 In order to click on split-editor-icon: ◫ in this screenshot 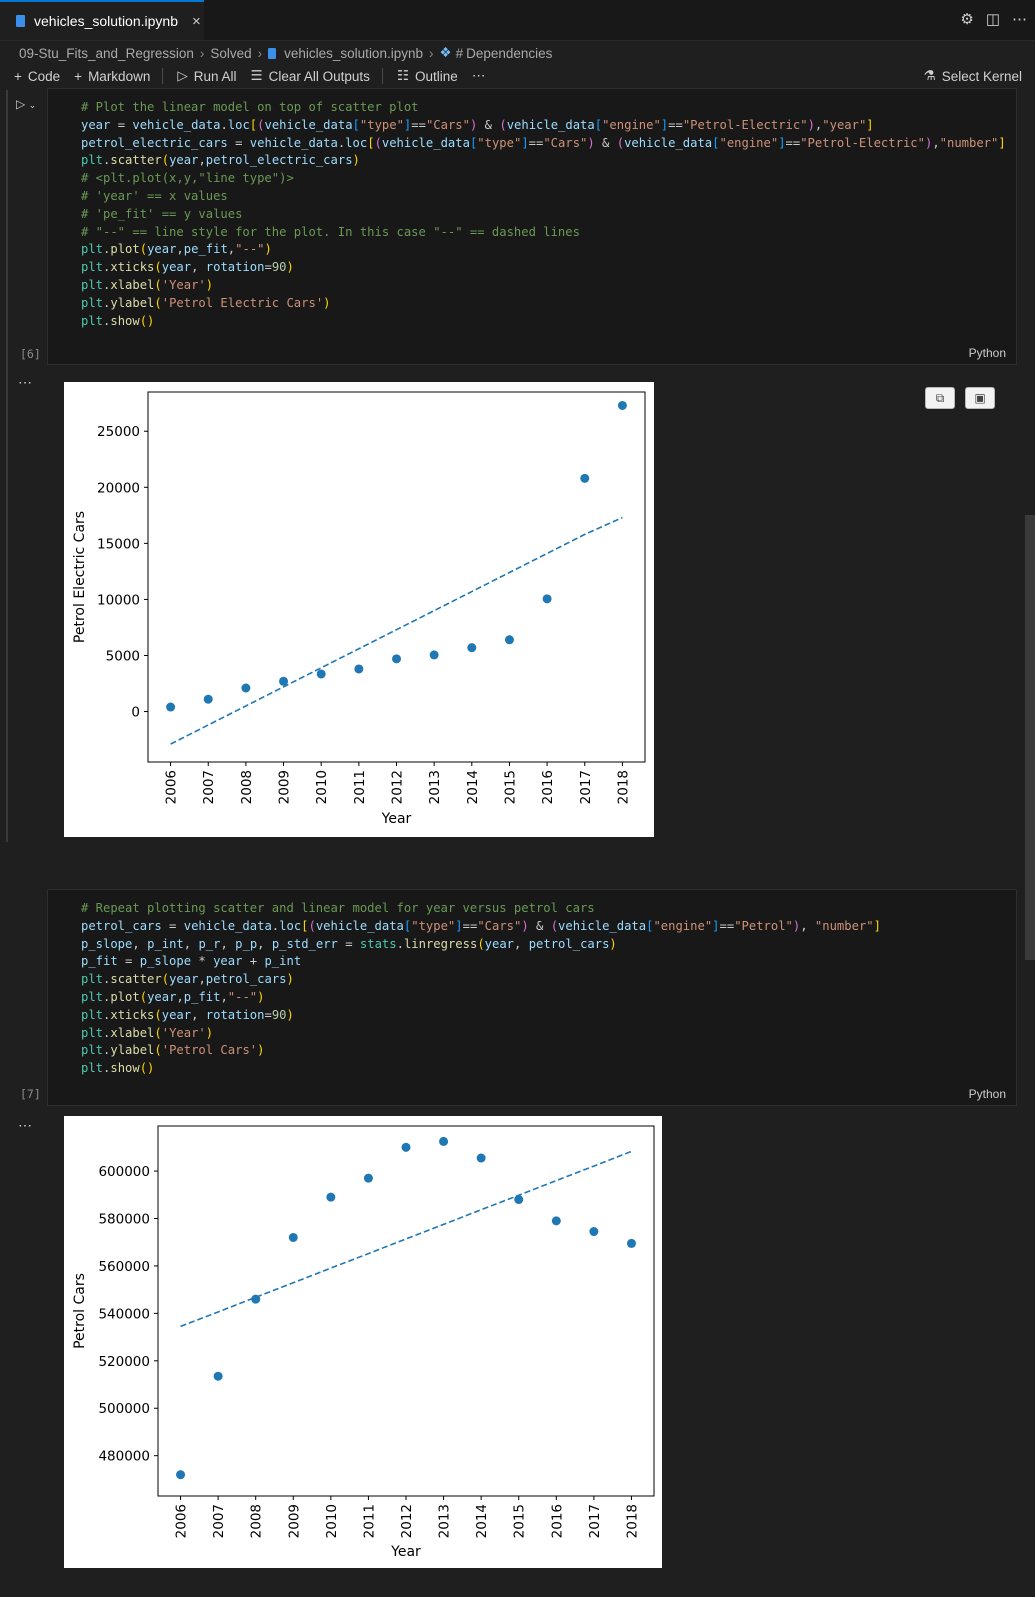, I will do `click(992, 19)`.